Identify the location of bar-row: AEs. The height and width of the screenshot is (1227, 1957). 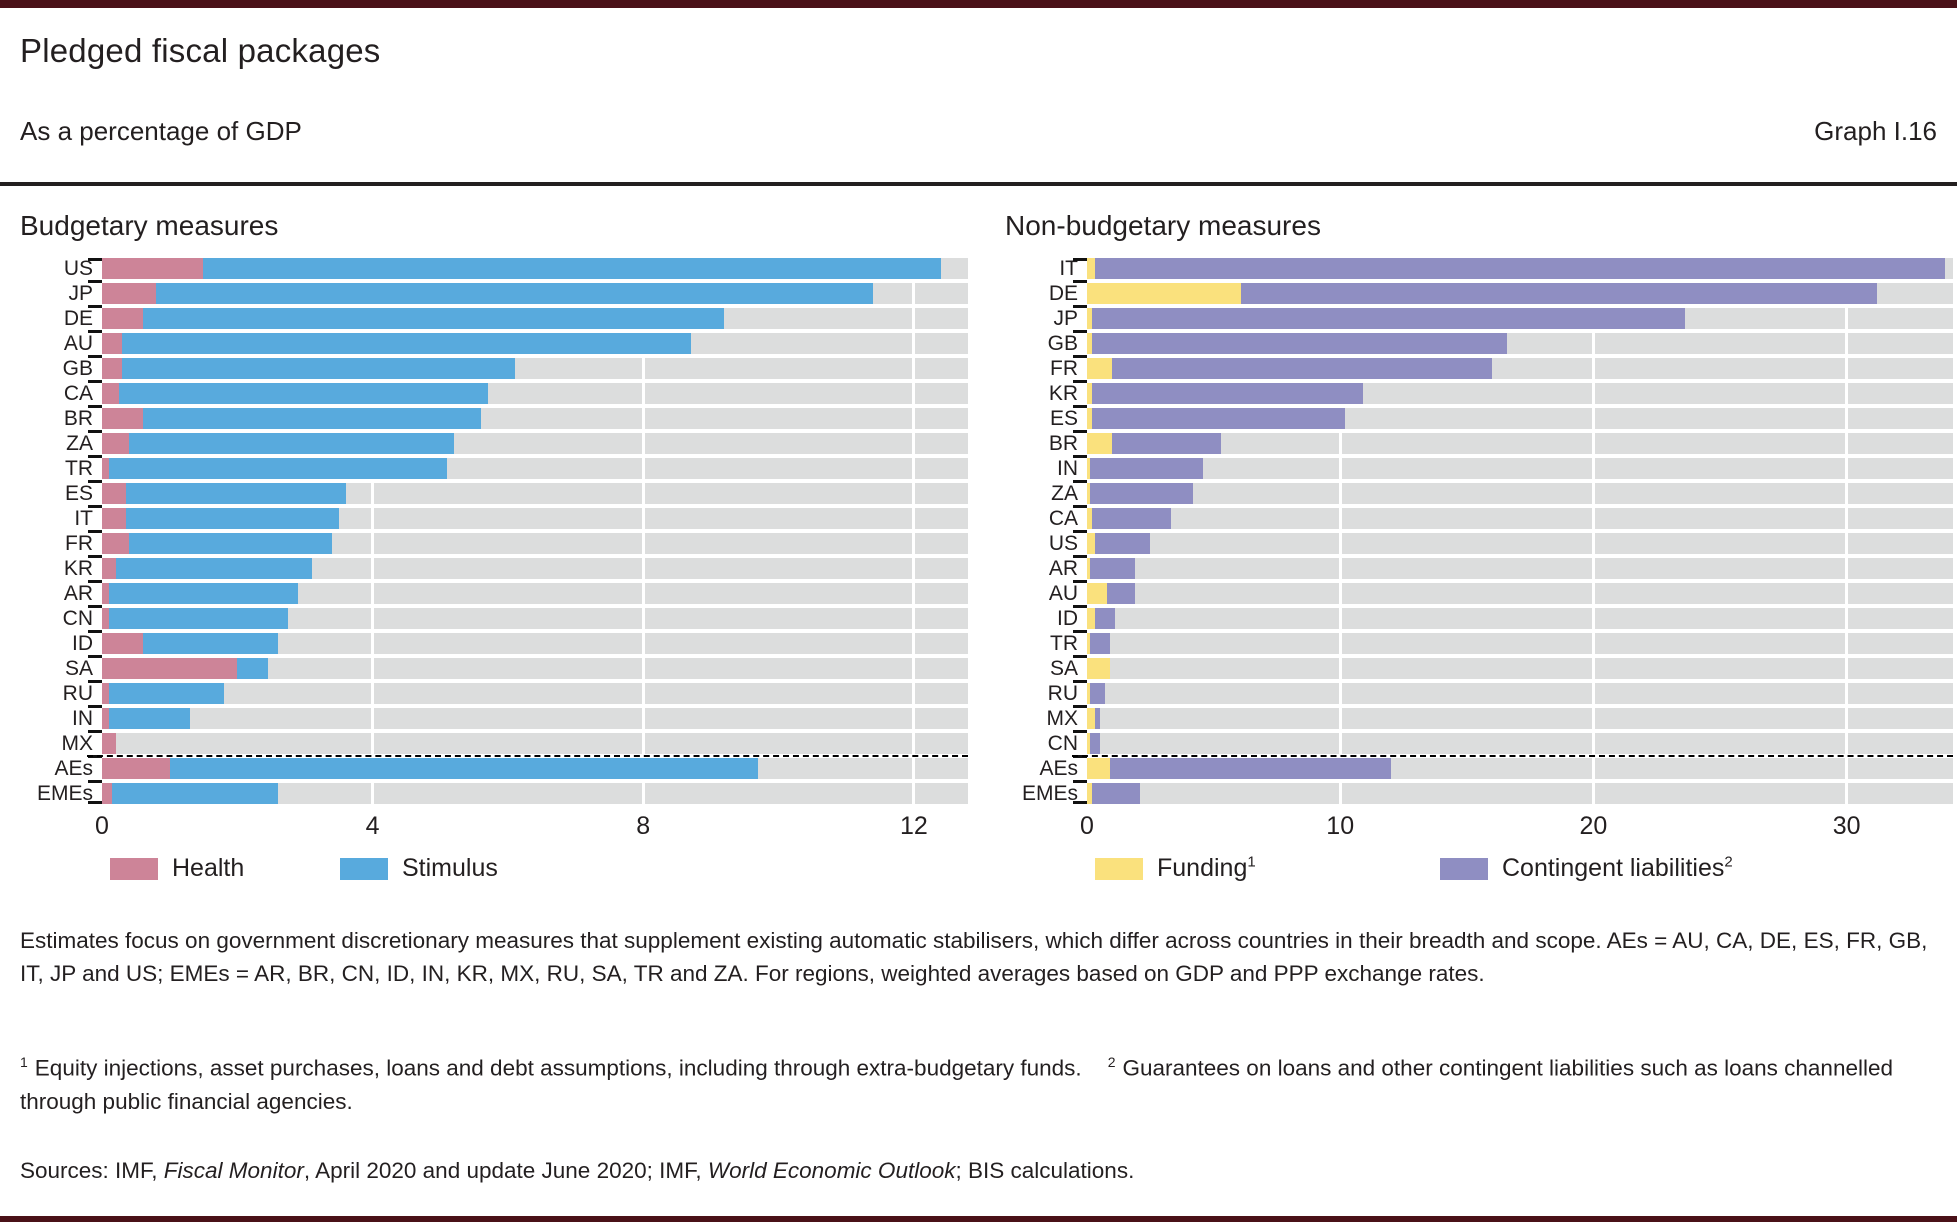
(1479, 768).